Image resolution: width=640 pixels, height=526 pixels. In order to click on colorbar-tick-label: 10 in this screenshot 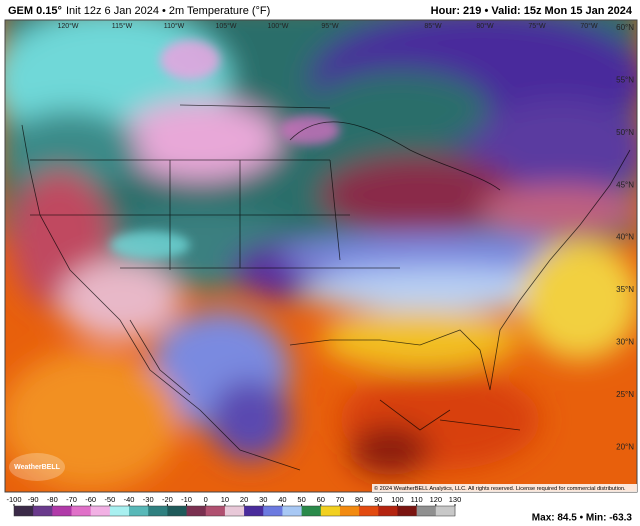, I will do `click(225, 499)`.